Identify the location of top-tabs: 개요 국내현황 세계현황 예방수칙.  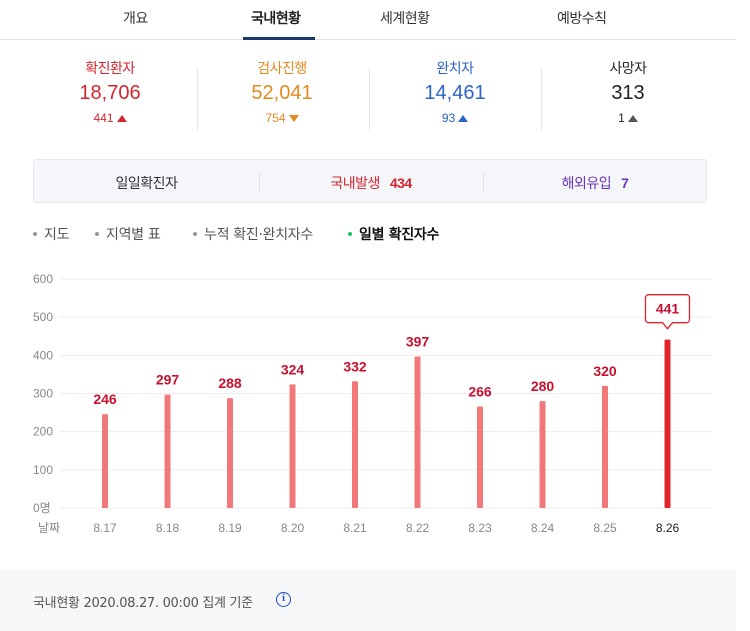
(368, 20).